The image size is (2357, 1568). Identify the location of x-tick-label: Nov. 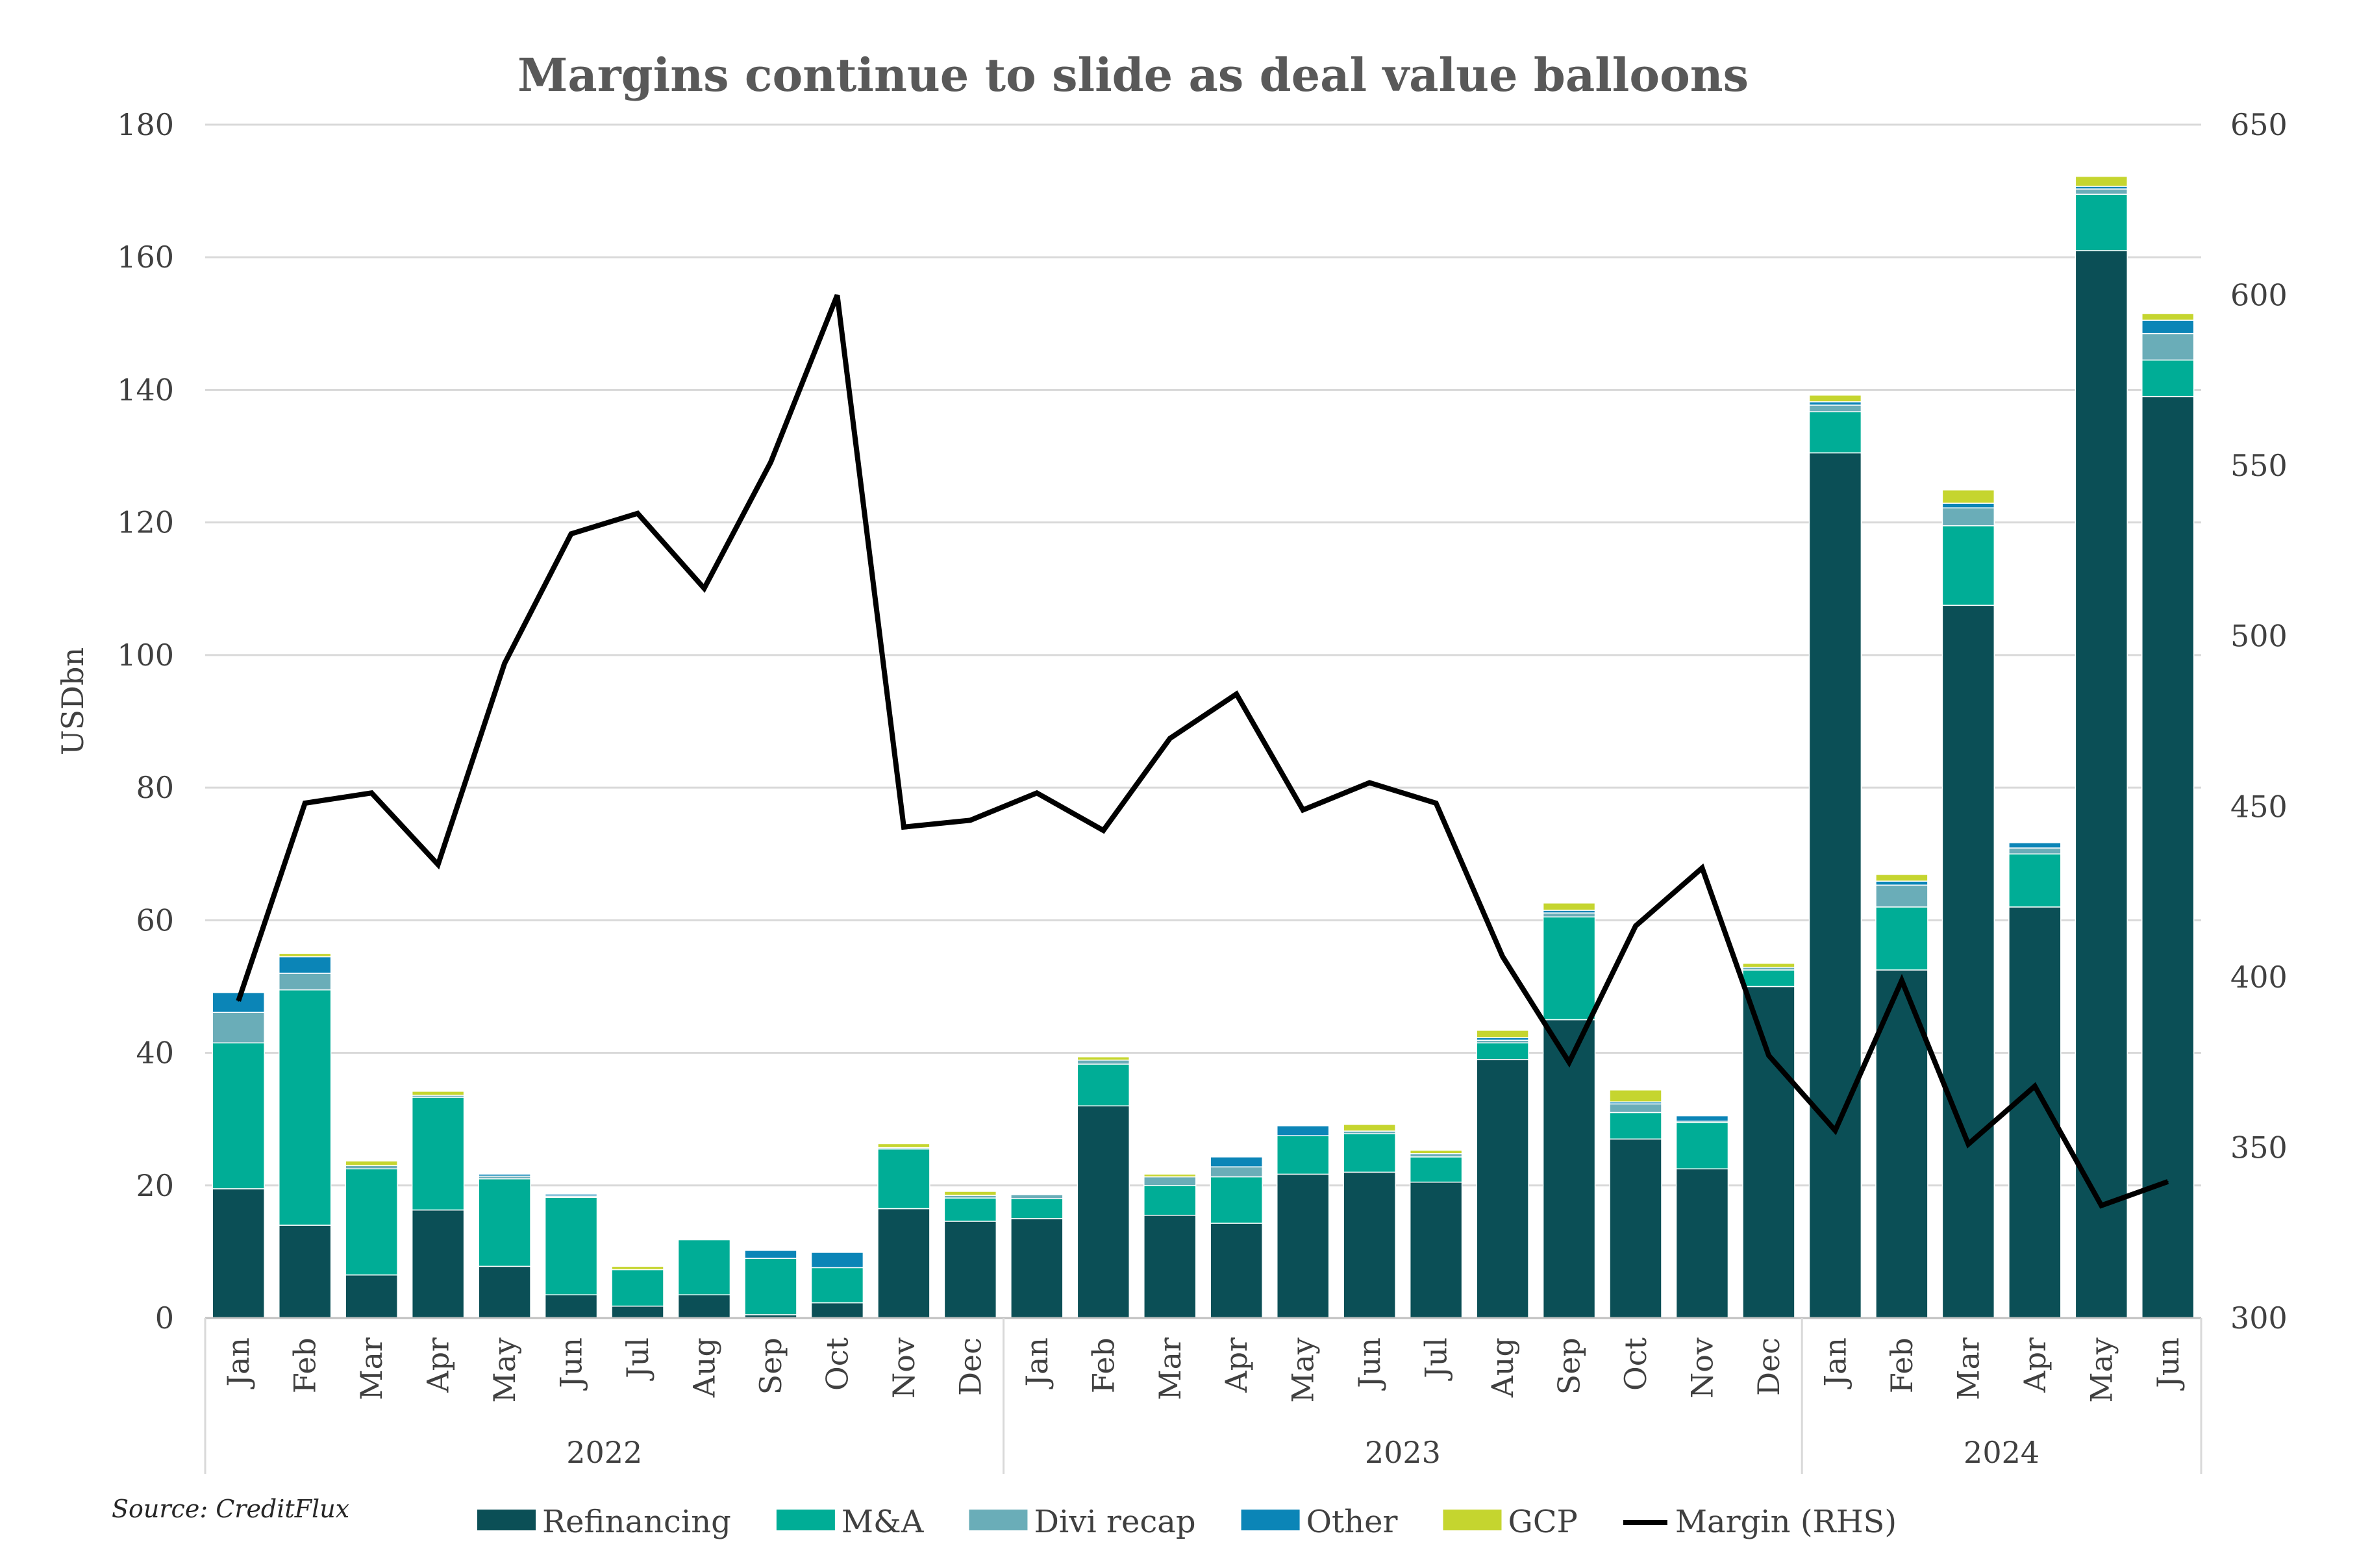
(904, 1368).